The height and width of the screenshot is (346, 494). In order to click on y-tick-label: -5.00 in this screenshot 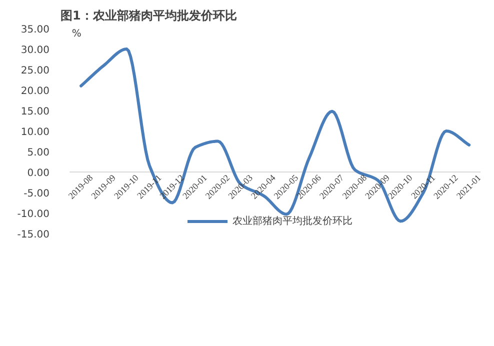, I will do `click(37, 194)`.